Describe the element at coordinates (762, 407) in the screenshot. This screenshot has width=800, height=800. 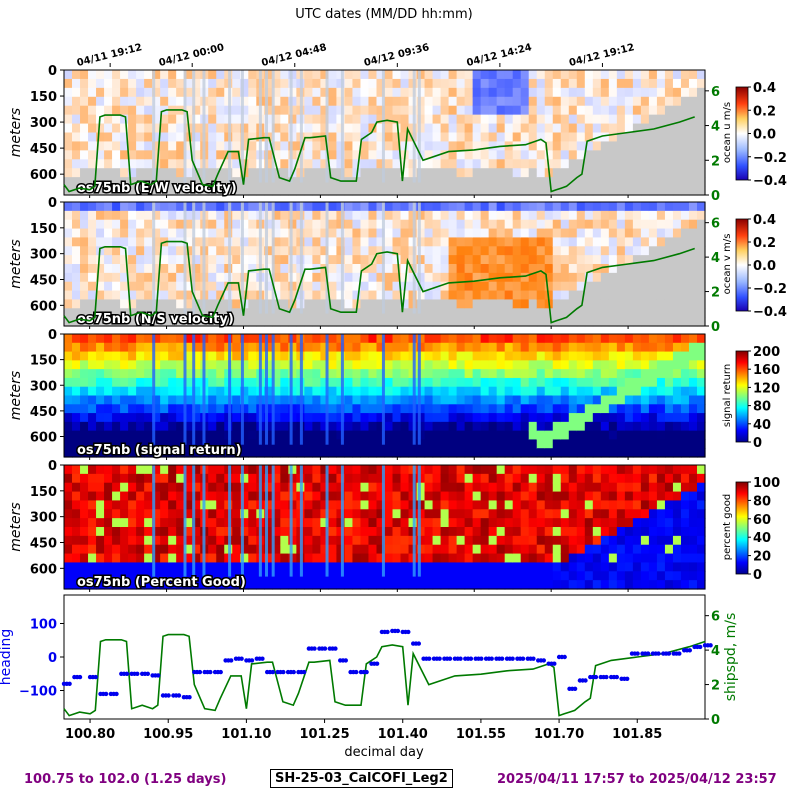
I see `colorbar-tick-label: 80` at that location.